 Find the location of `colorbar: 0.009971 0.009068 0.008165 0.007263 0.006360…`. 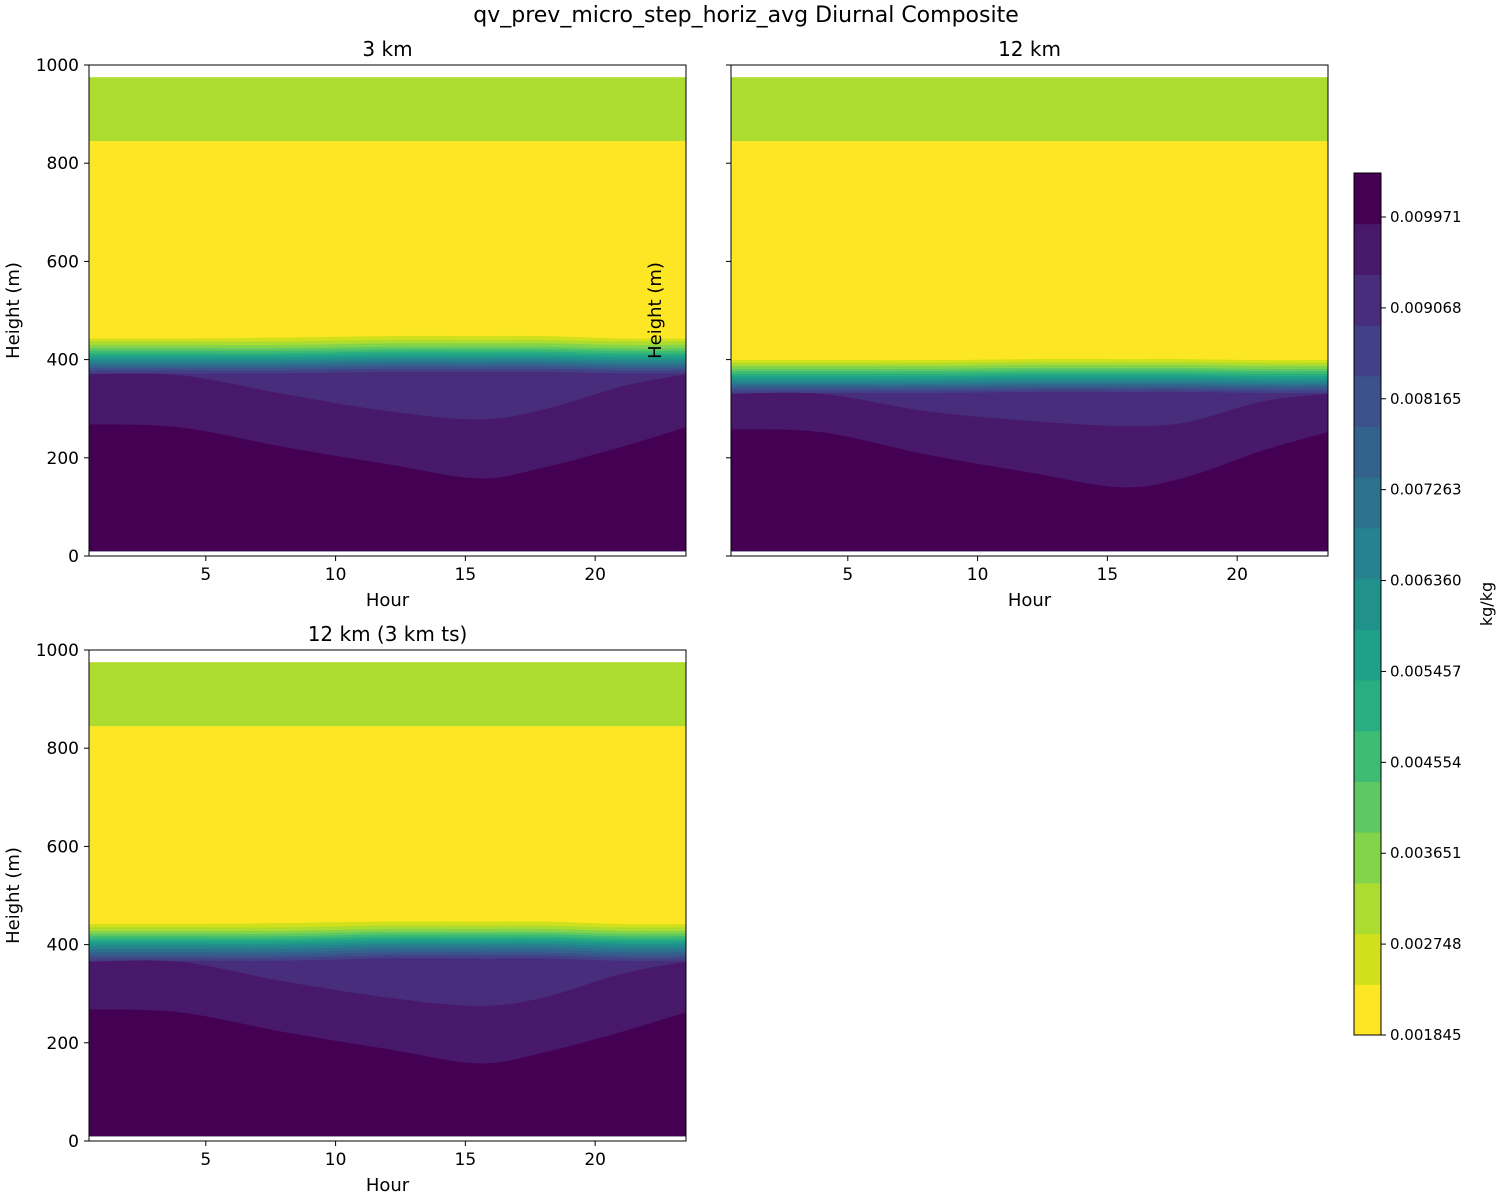

colorbar: 0.009971 0.009068 0.008165 0.007263 0.006360… is located at coordinates (1407, 608).